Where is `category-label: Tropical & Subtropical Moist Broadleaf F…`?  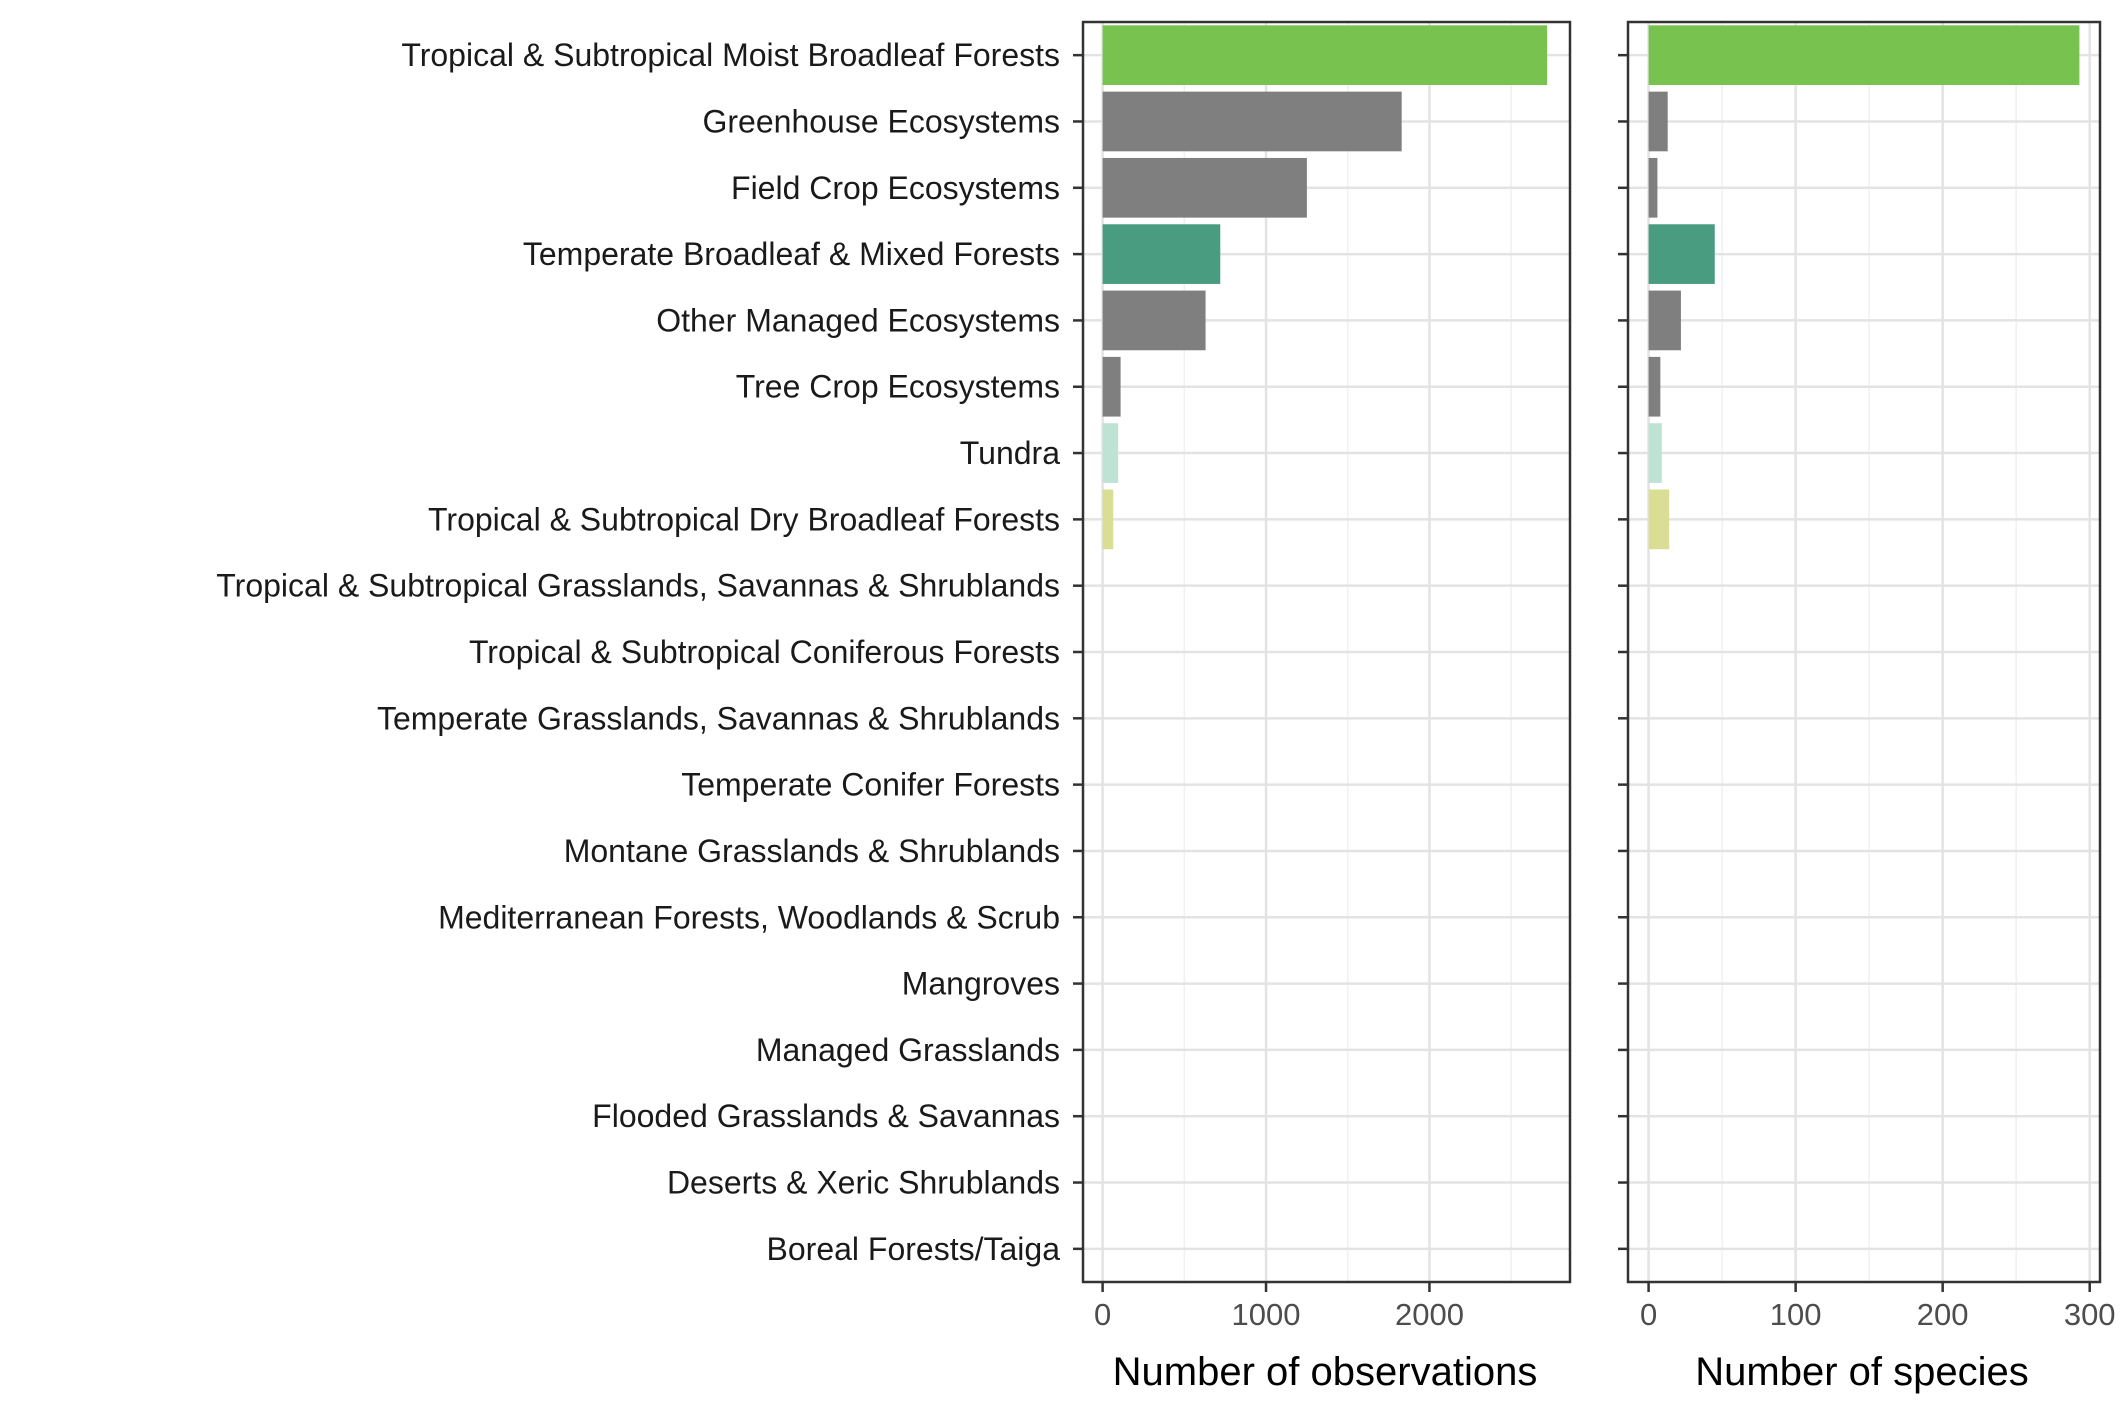 category-label: Tropical & Subtropical Moist Broadleaf F… is located at coordinates (730, 55).